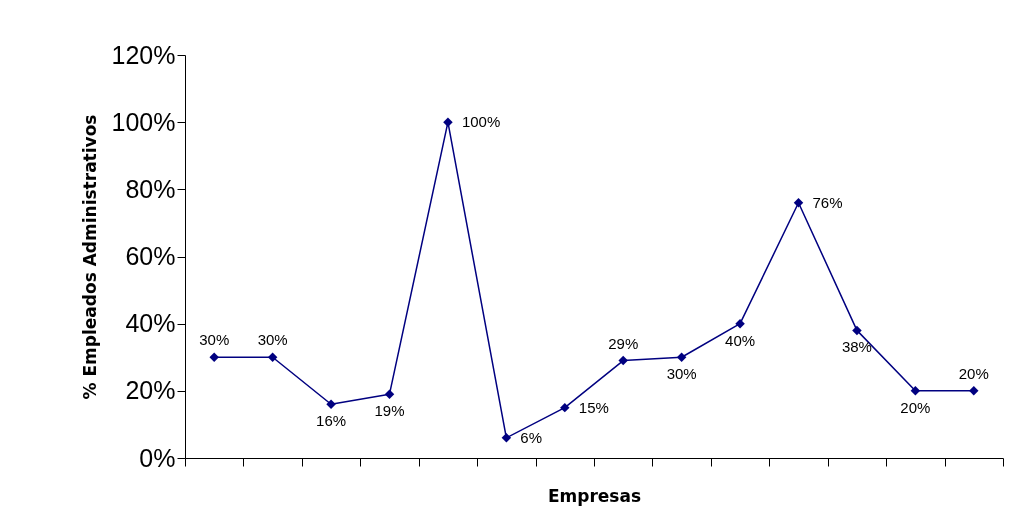 This screenshot has height=529, width=1010. I want to click on y-tick-label: 80%, so click(150, 188).